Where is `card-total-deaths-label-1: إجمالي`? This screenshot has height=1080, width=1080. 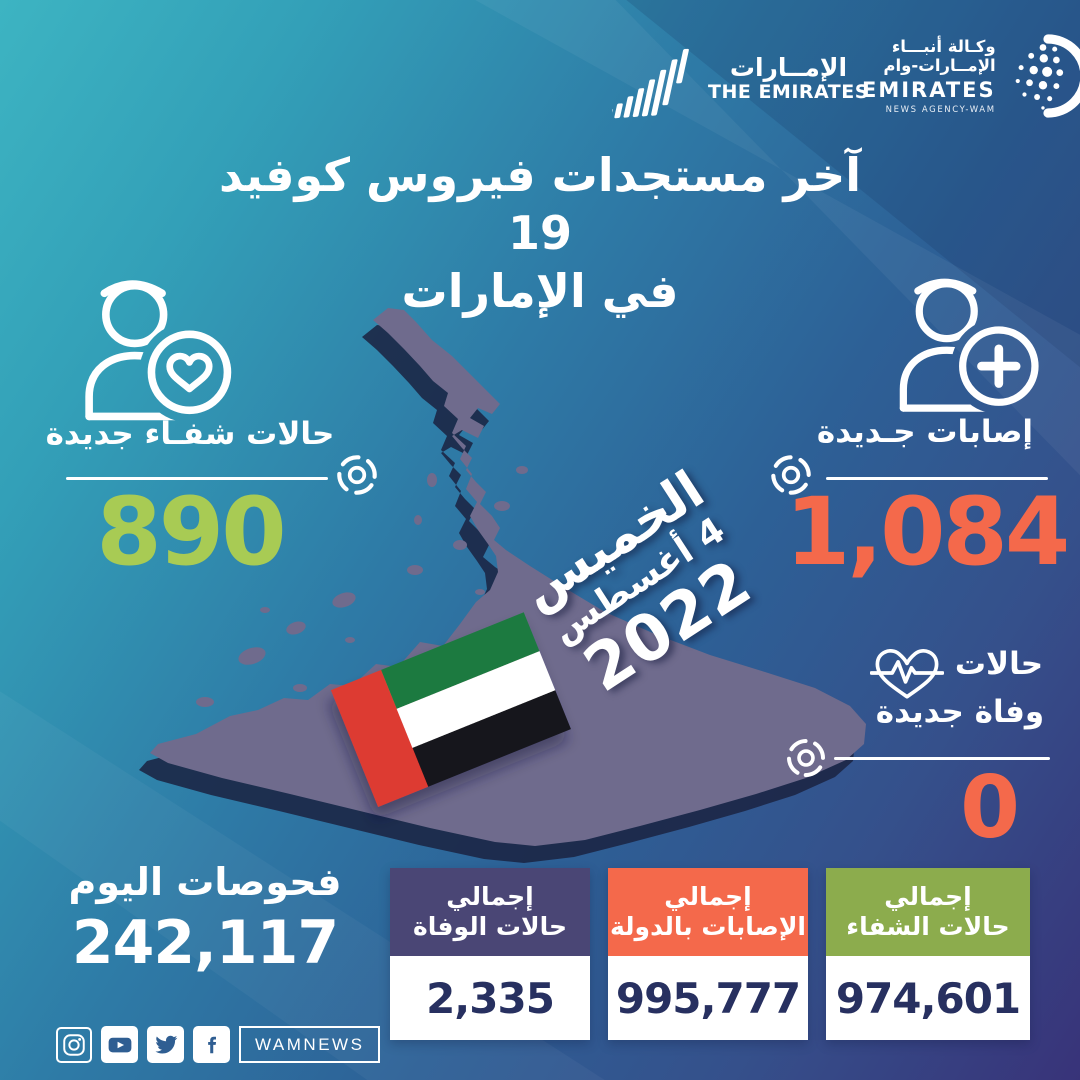 card-total-deaths-label-1: إجمالي is located at coordinates (490, 896).